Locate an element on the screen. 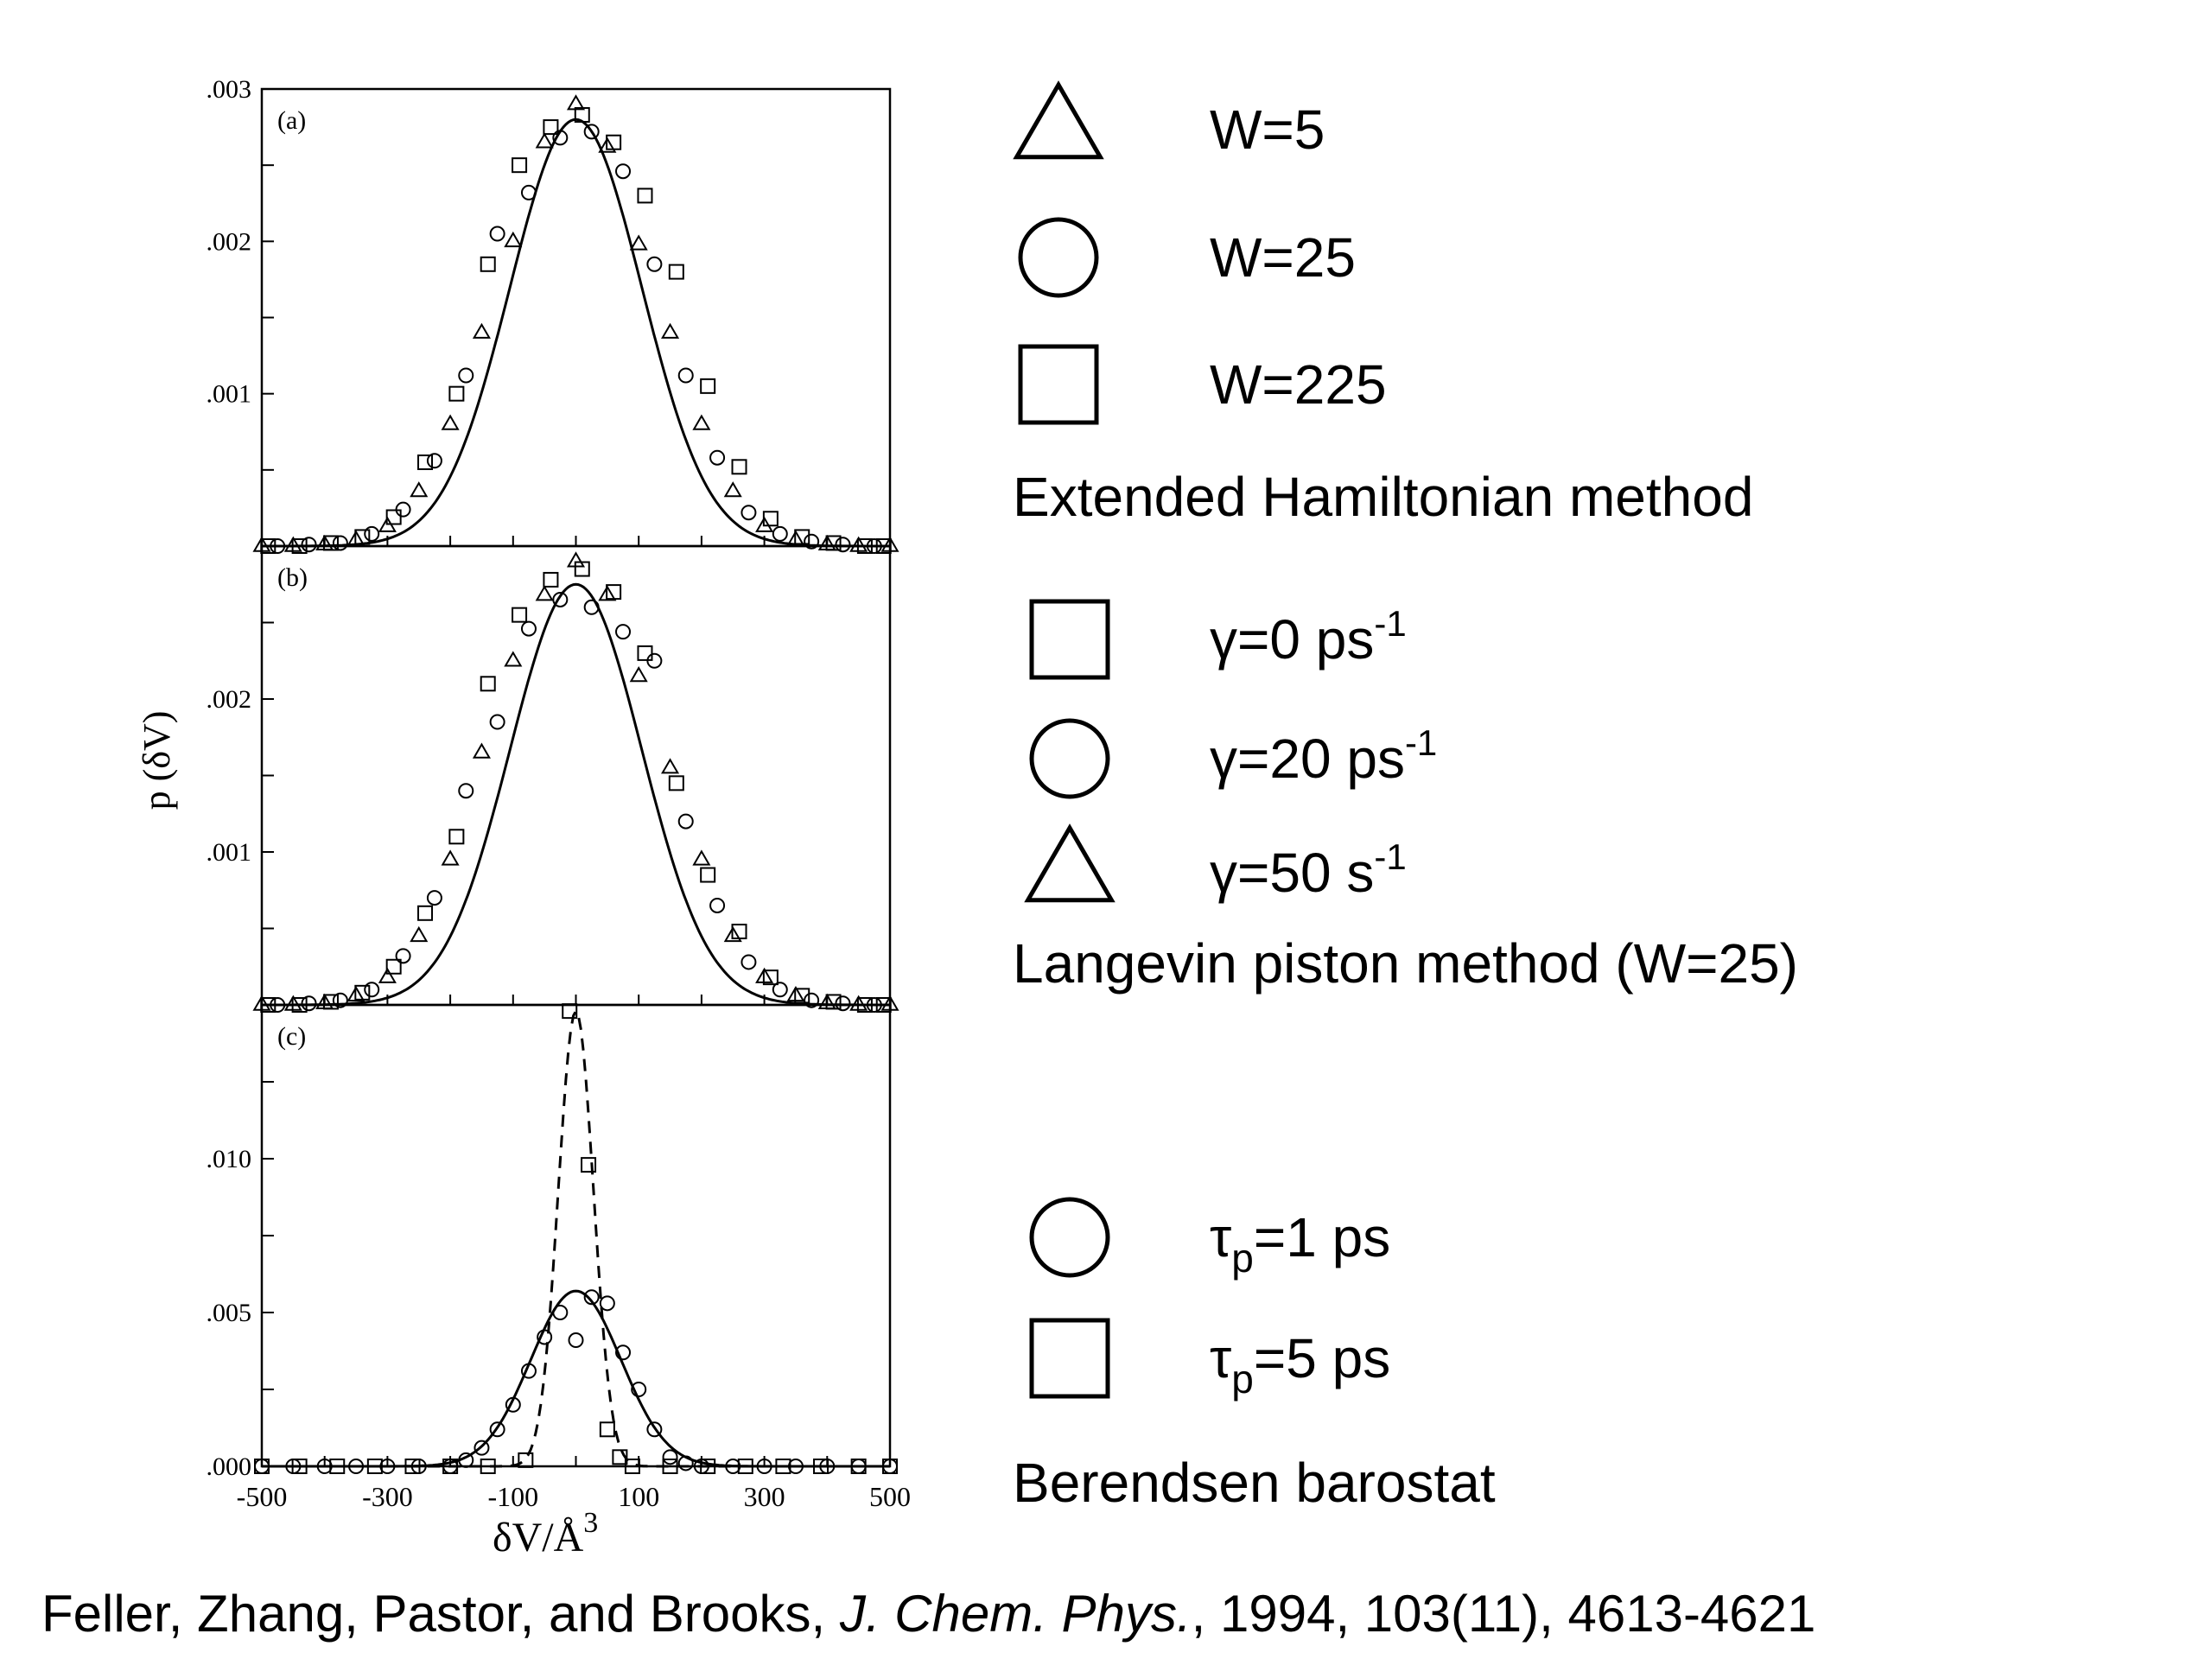 This screenshot has width=2212, height=1659. fit-curve-dashed is located at coordinates (576, 1237).